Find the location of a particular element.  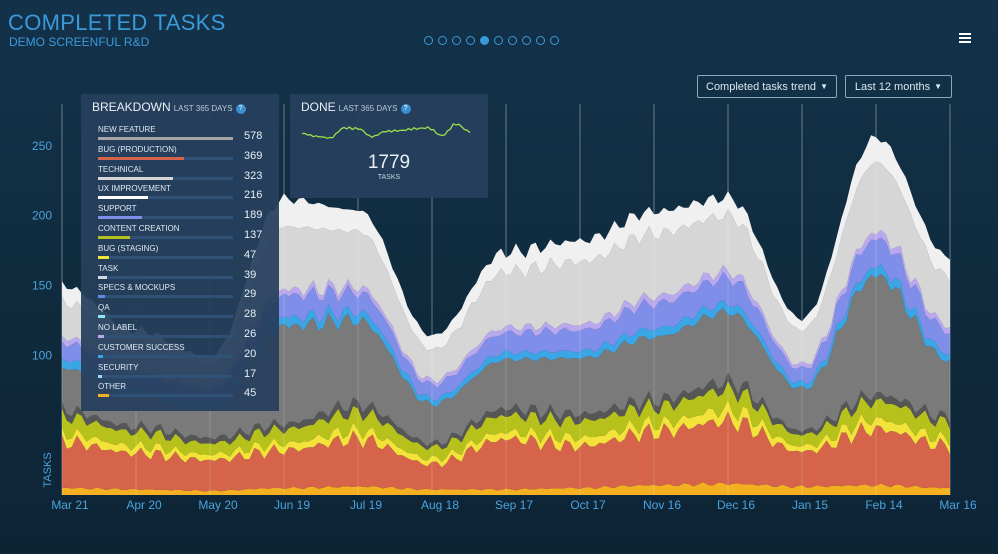

breakdown-value: 17 is located at coordinates (250, 373).